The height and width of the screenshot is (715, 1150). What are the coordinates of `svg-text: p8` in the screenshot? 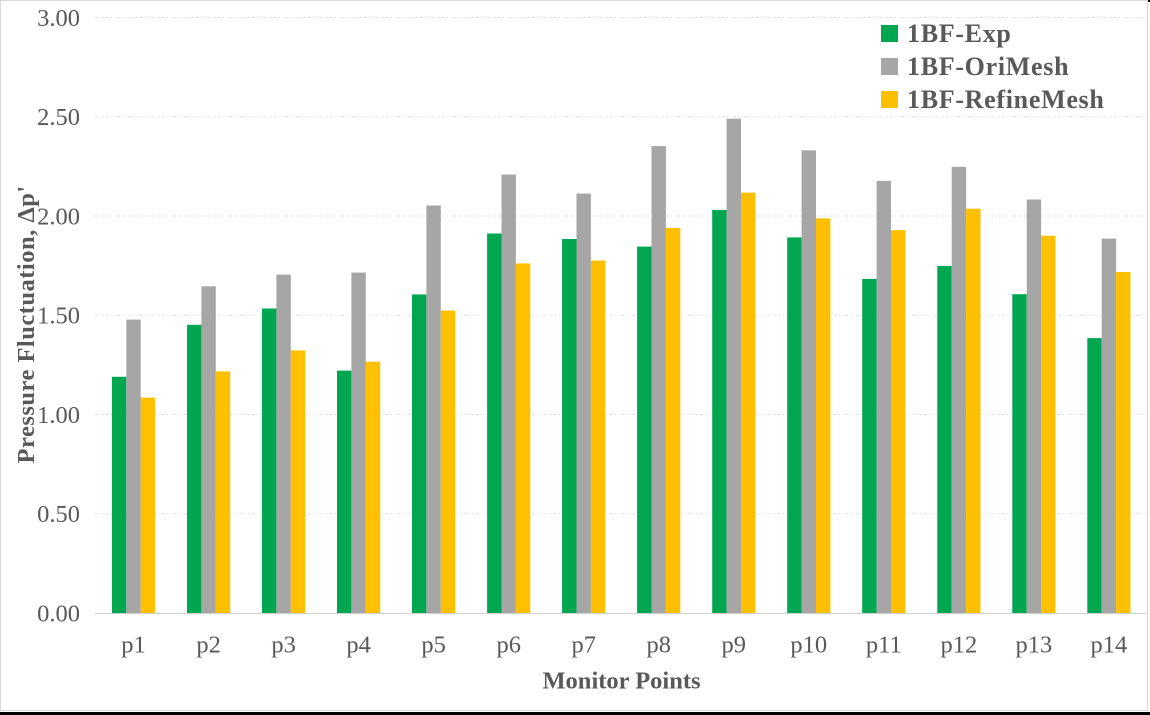 It's located at (658, 645).